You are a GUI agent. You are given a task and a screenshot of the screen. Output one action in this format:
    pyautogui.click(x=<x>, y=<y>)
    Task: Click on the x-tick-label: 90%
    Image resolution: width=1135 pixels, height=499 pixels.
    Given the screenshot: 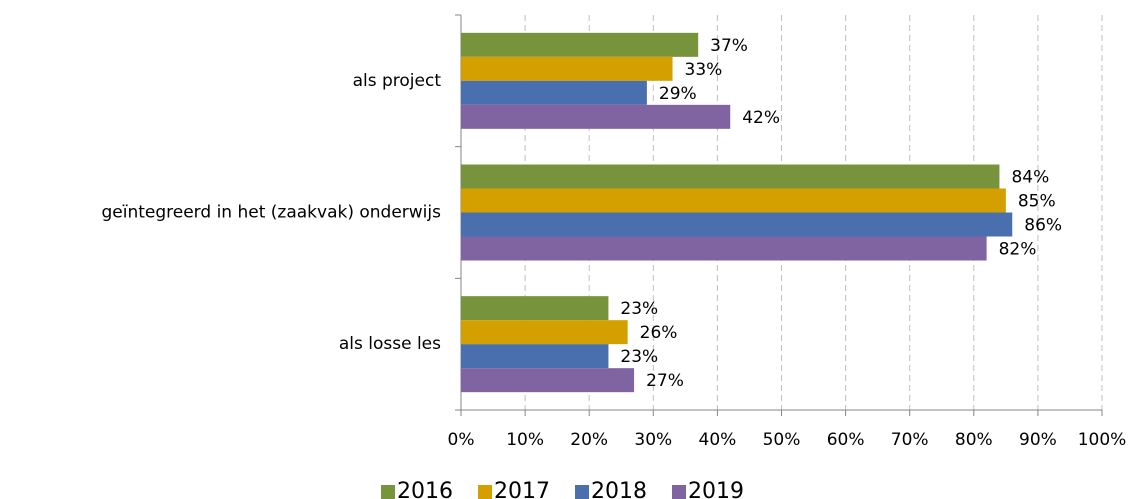 What is the action you would take?
    pyautogui.click(x=1038, y=440)
    